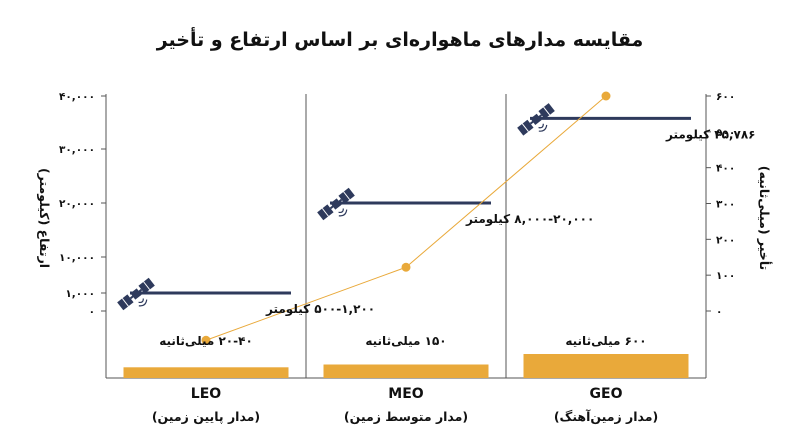 The image size is (800, 447). I want to click on right-tick-label: ۲۰۰, so click(725, 240).